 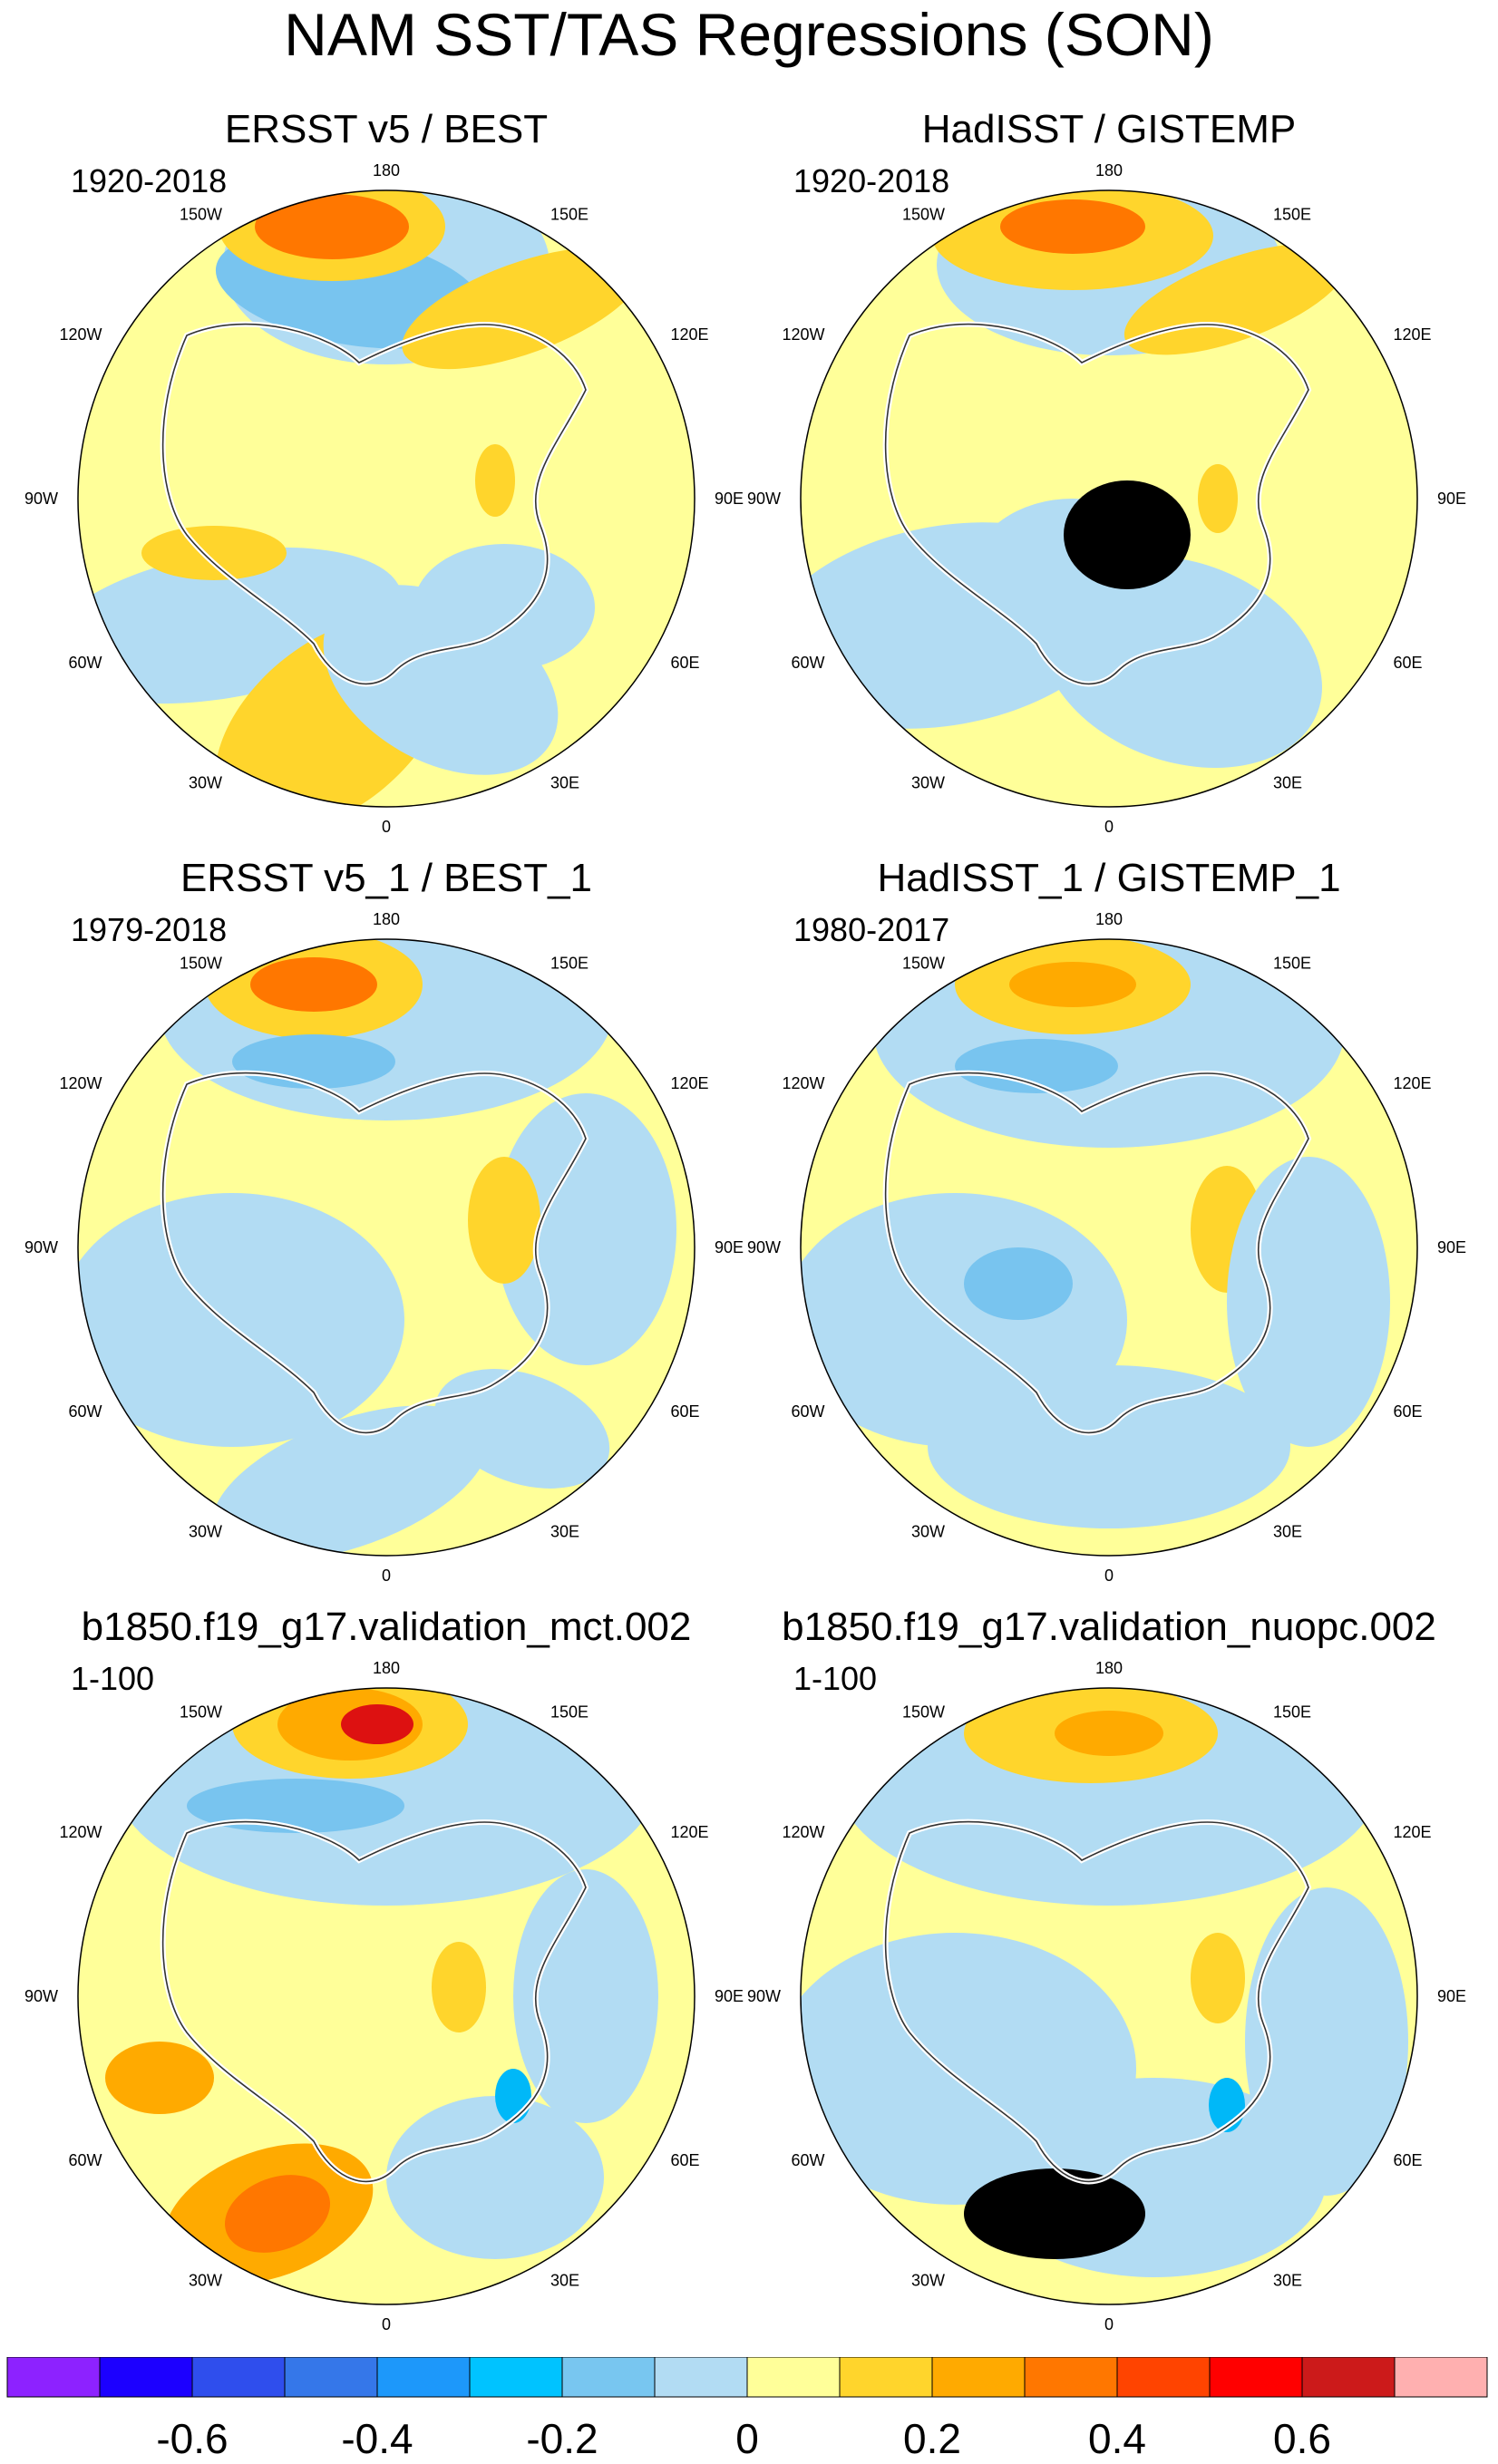 What do you see at coordinates (747, 2409) in the screenshot?
I see `colorbar: -0.6 -0.4 -0.2 0 0.2 0.4 0.6` at bounding box center [747, 2409].